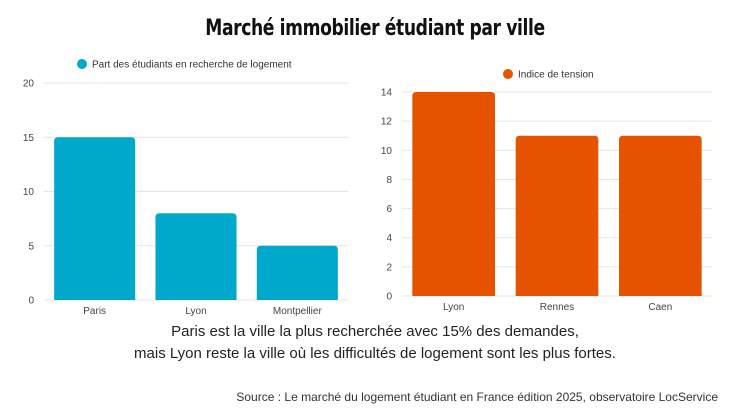 This screenshot has width=750, height=420. Describe the element at coordinates (556, 75) in the screenshot. I see `legend-label: Indice de tension` at that location.